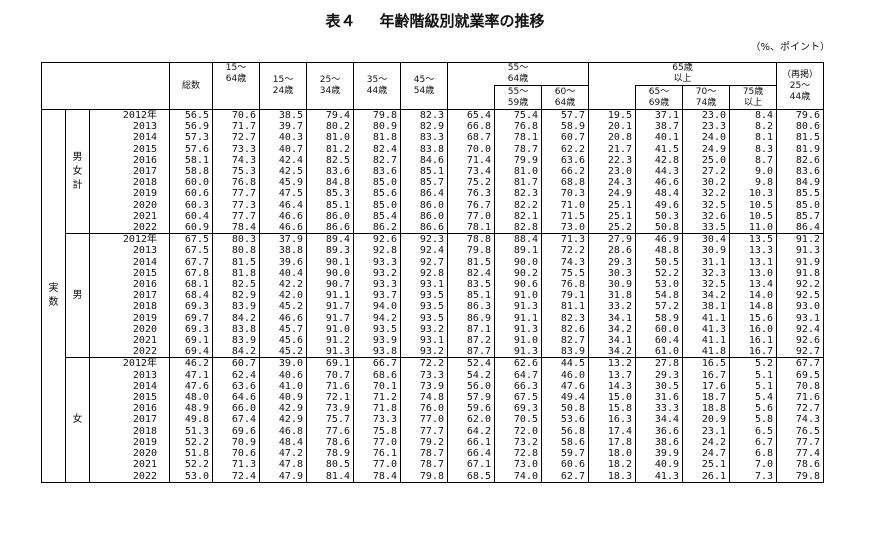 The height and width of the screenshot is (539, 870). What do you see at coordinates (129, 398) in the screenshot?
I see `year-cell: 2015` at bounding box center [129, 398].